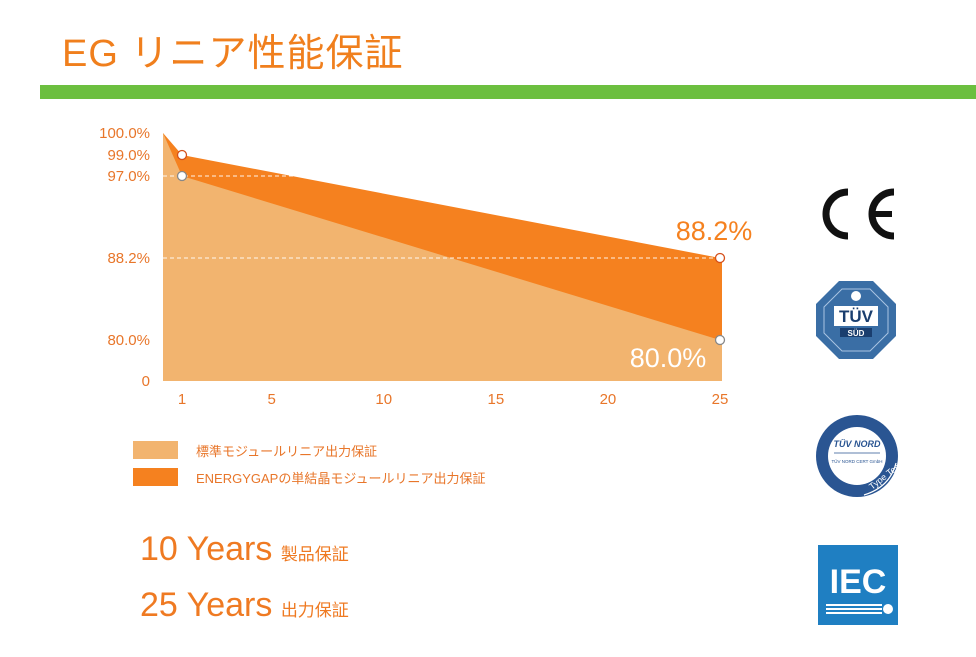  I want to click on y-tick-label: 88.2%, so click(128, 258).